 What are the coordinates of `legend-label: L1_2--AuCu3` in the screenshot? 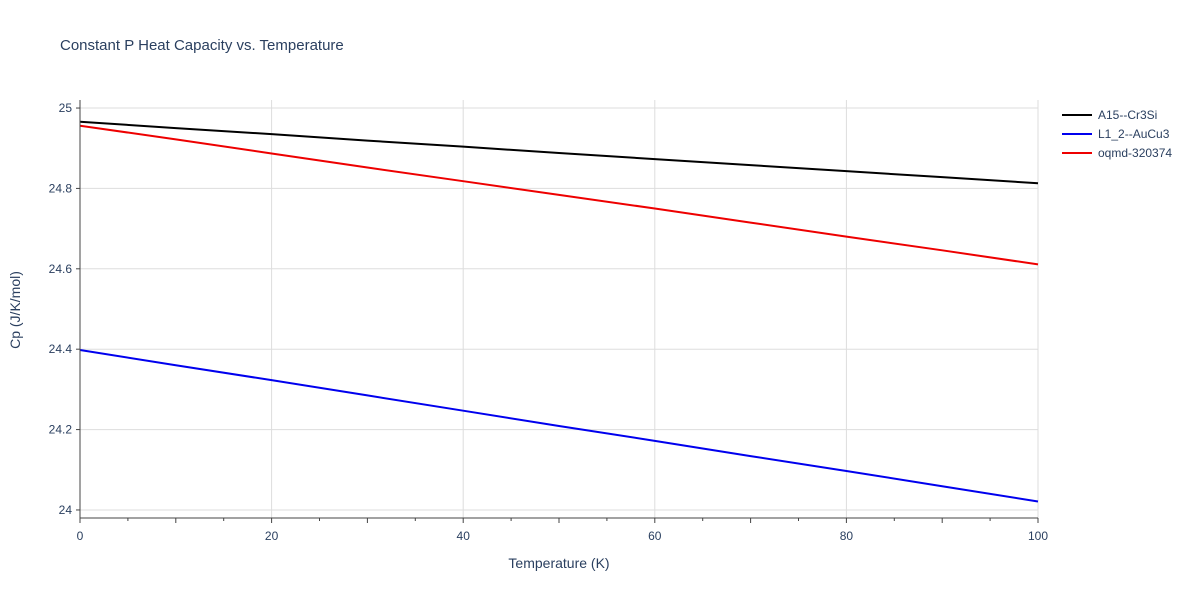 It's located at (1134, 134).